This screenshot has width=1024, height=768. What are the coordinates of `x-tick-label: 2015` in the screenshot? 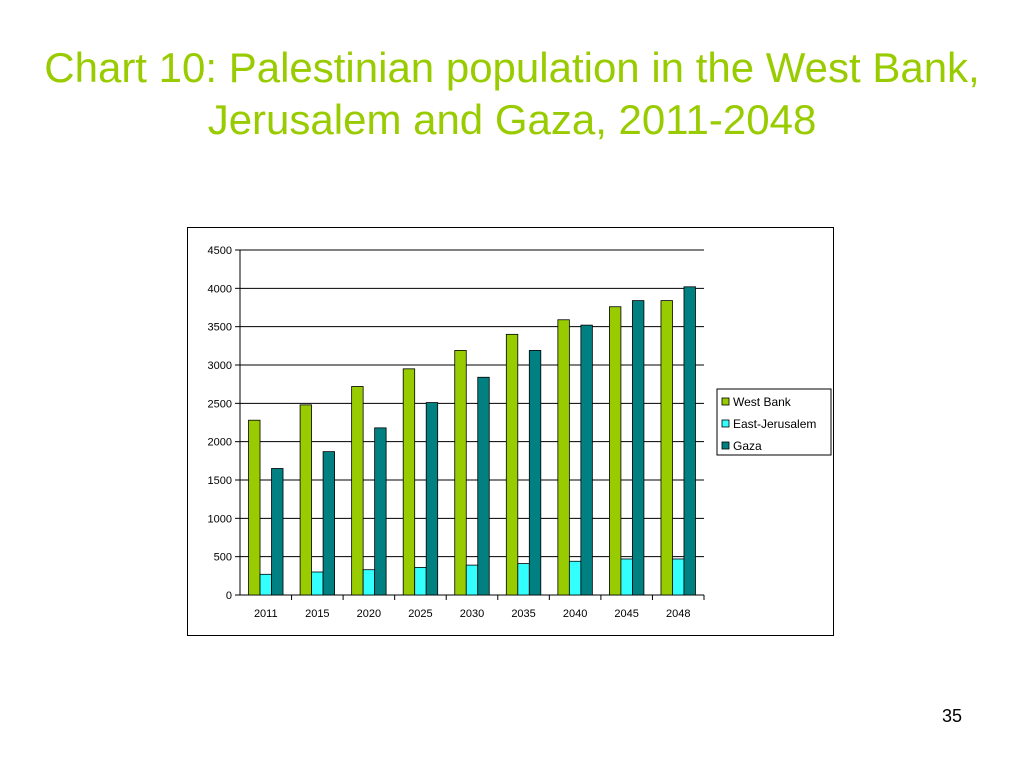 It's located at (317, 614).